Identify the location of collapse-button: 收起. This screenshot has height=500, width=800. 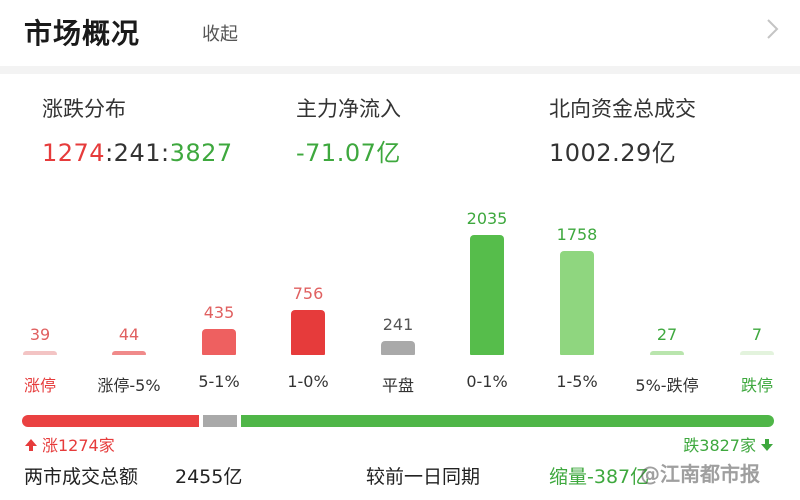
(220, 34).